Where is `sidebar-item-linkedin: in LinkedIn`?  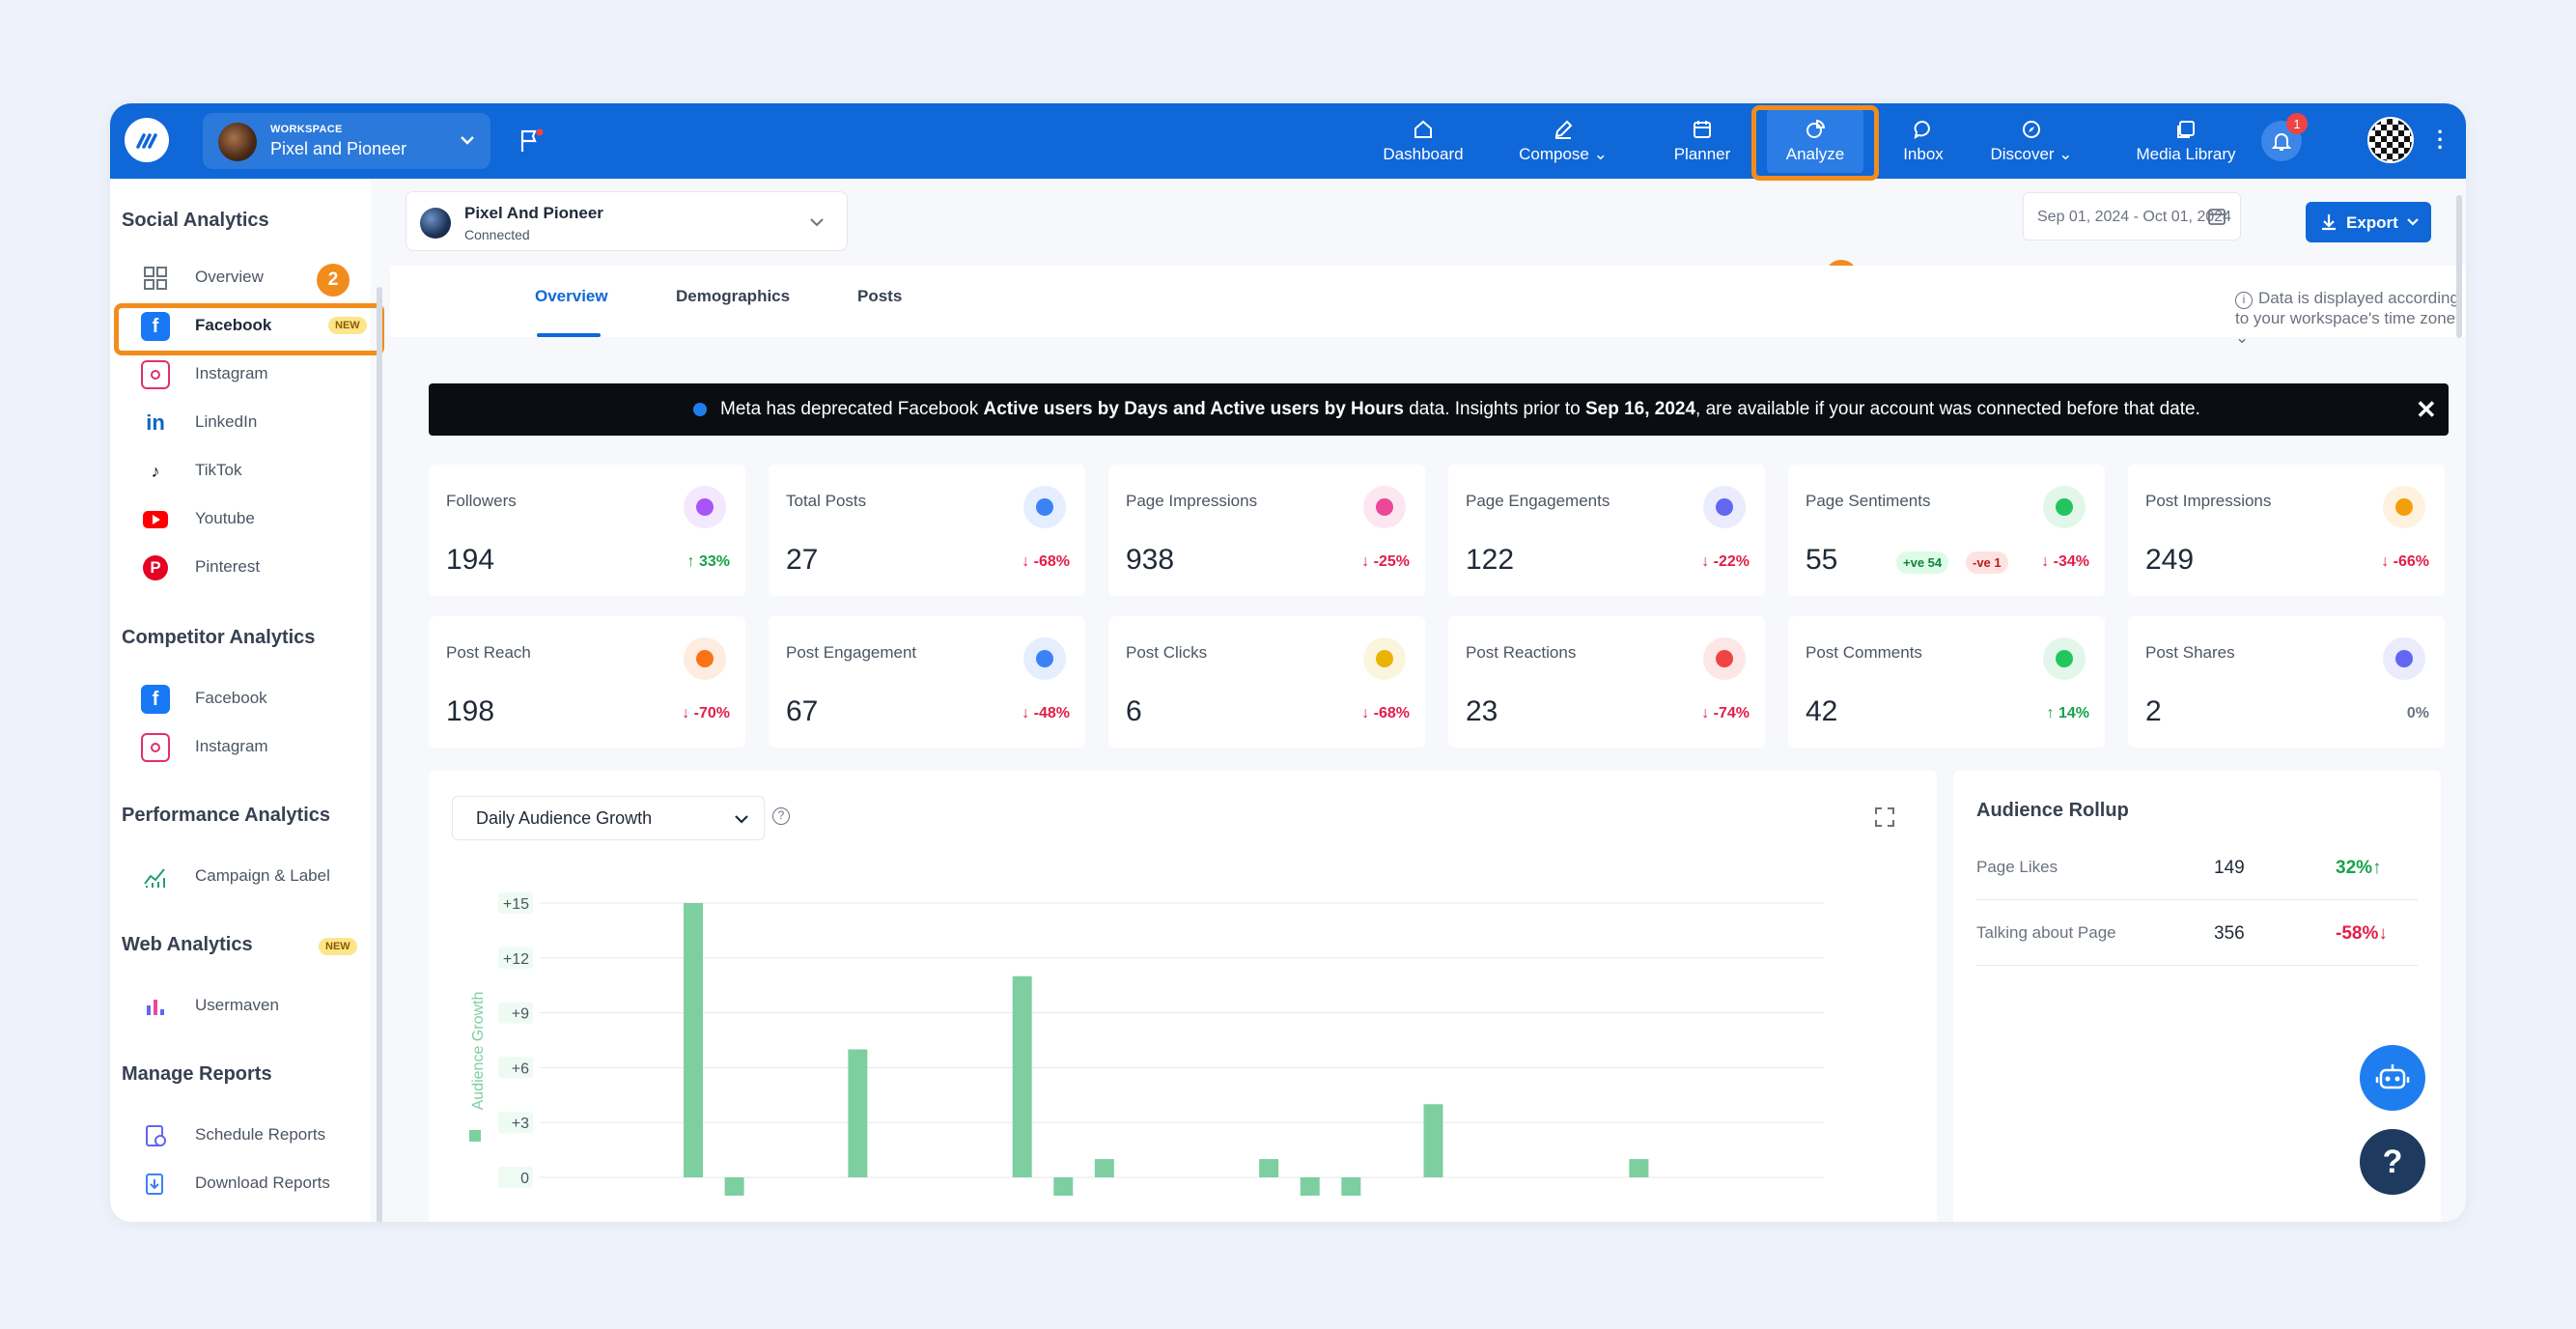 sidebar-item-linkedin: in LinkedIn is located at coordinates (252, 422).